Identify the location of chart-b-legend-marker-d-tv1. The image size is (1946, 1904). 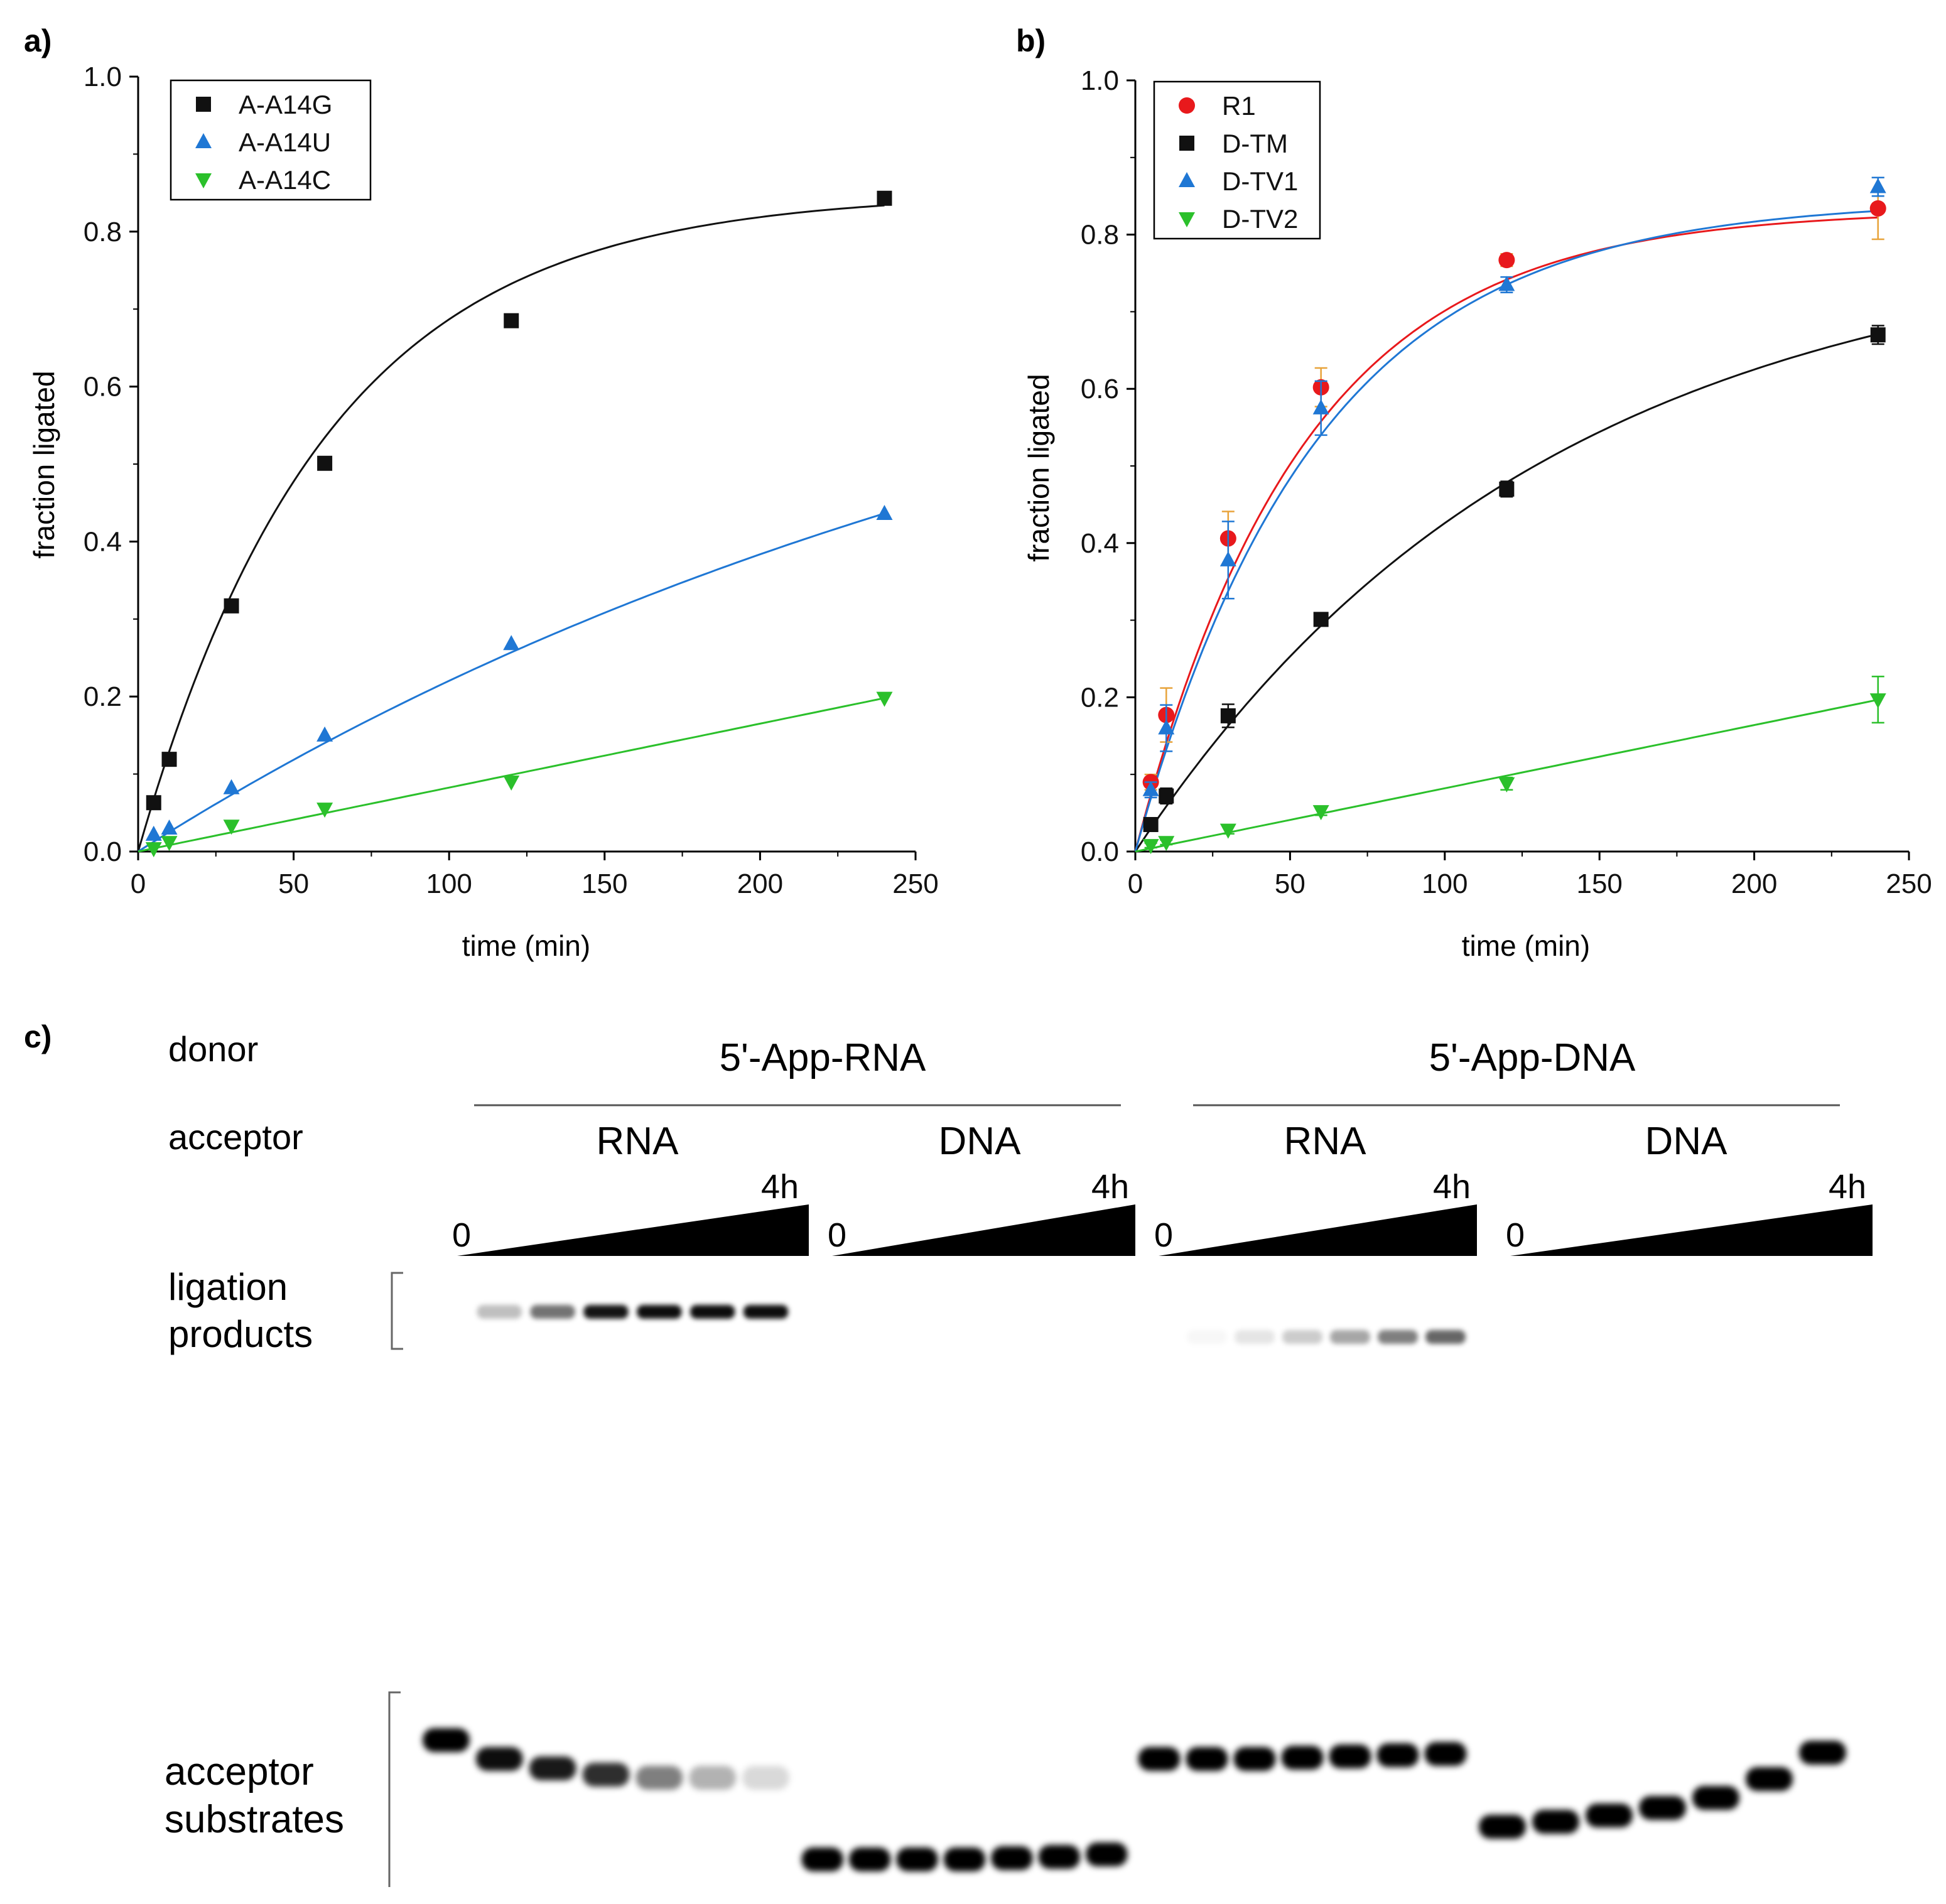
(1187, 179).